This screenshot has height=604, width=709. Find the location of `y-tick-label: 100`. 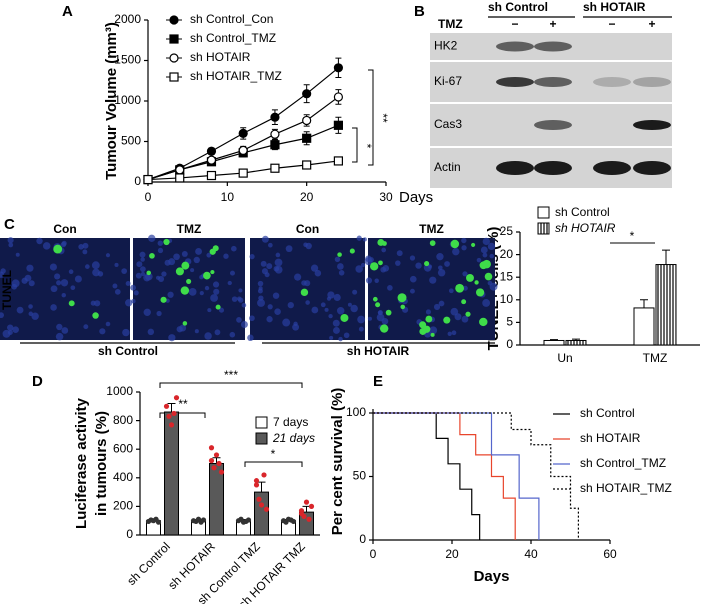

y-tick-label: 100 is located at coordinates (356, 412).